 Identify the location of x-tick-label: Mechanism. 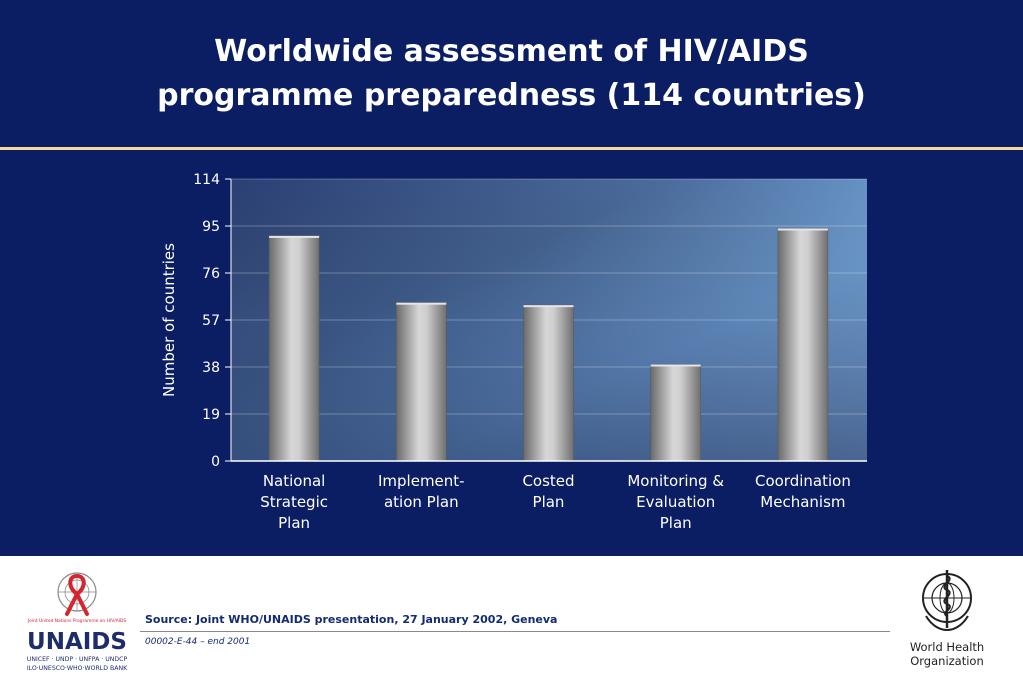
(802, 502).